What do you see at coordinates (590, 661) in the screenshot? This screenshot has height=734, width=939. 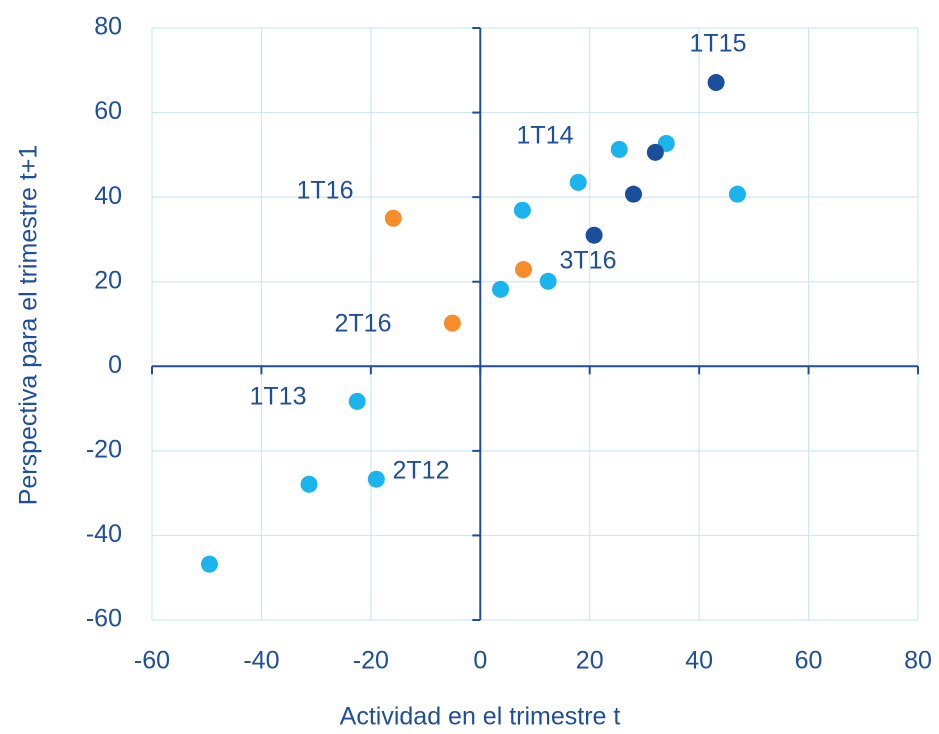 I see `x-tick-label: 20` at bounding box center [590, 661].